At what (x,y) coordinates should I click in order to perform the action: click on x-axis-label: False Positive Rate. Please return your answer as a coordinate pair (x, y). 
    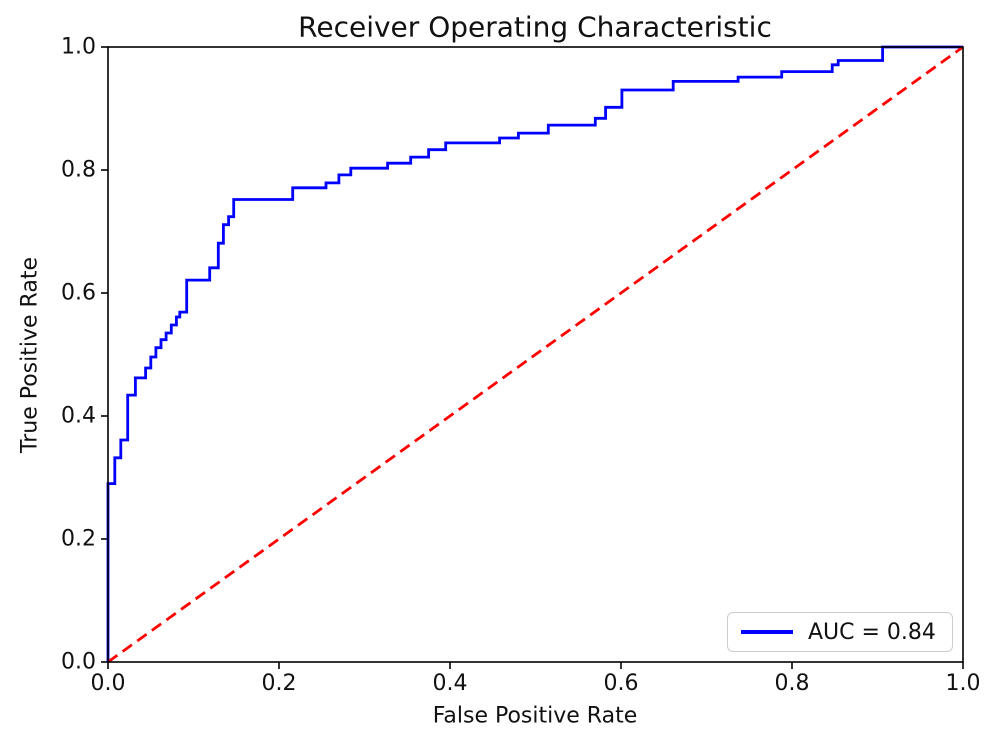
    Looking at the image, I should click on (535, 716).